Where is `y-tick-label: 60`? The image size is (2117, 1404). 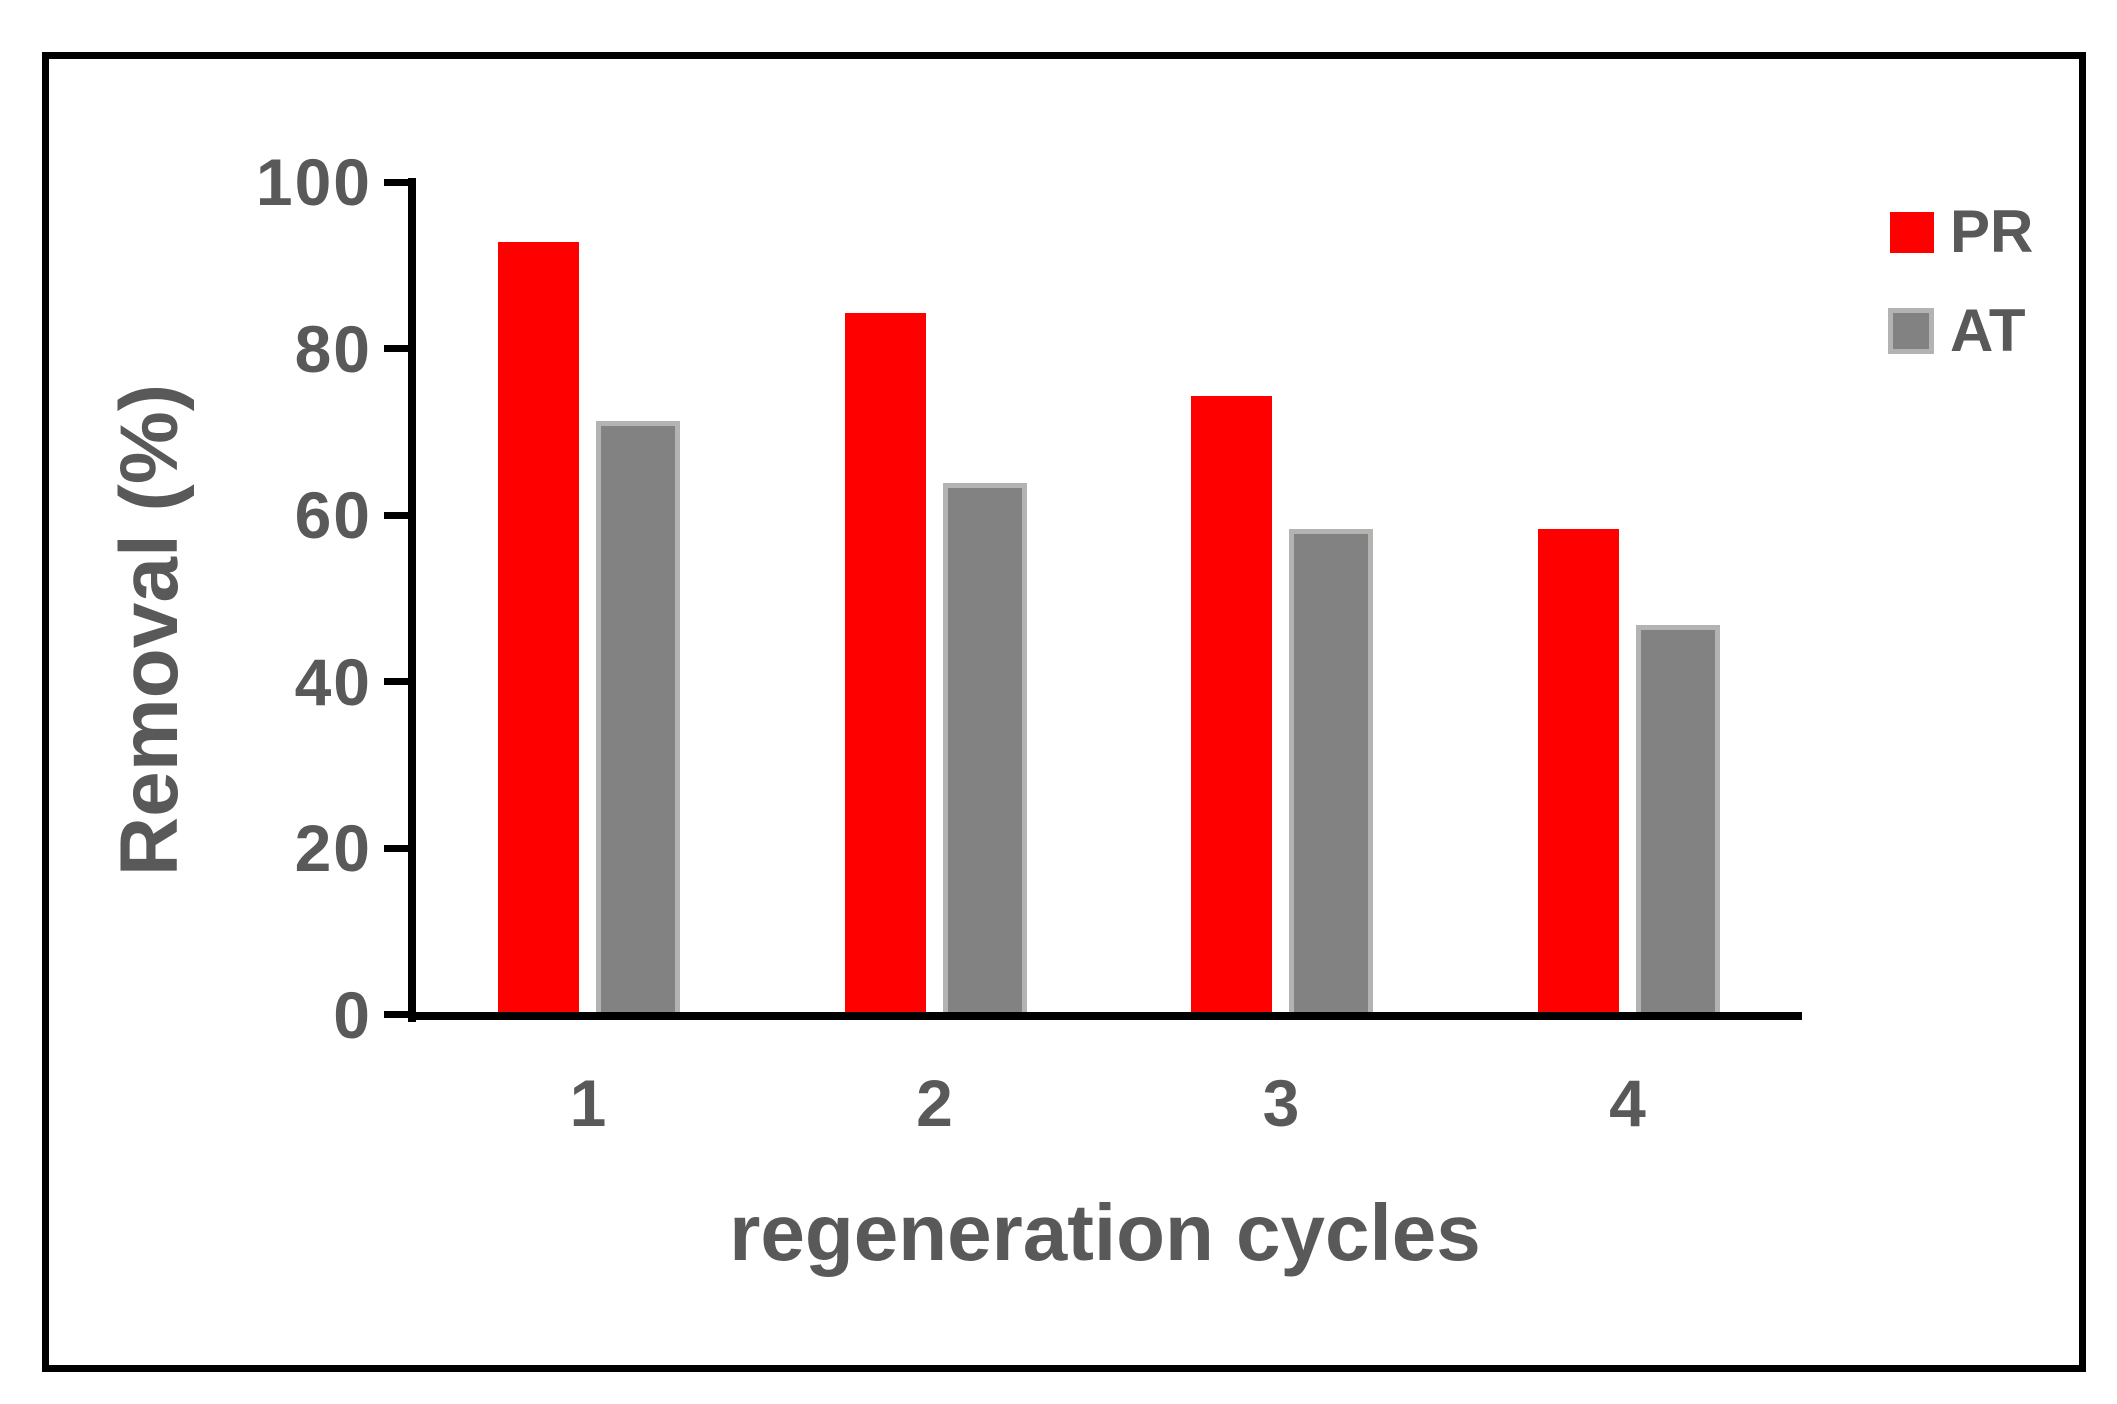
y-tick-label: 60 is located at coordinates (333, 515).